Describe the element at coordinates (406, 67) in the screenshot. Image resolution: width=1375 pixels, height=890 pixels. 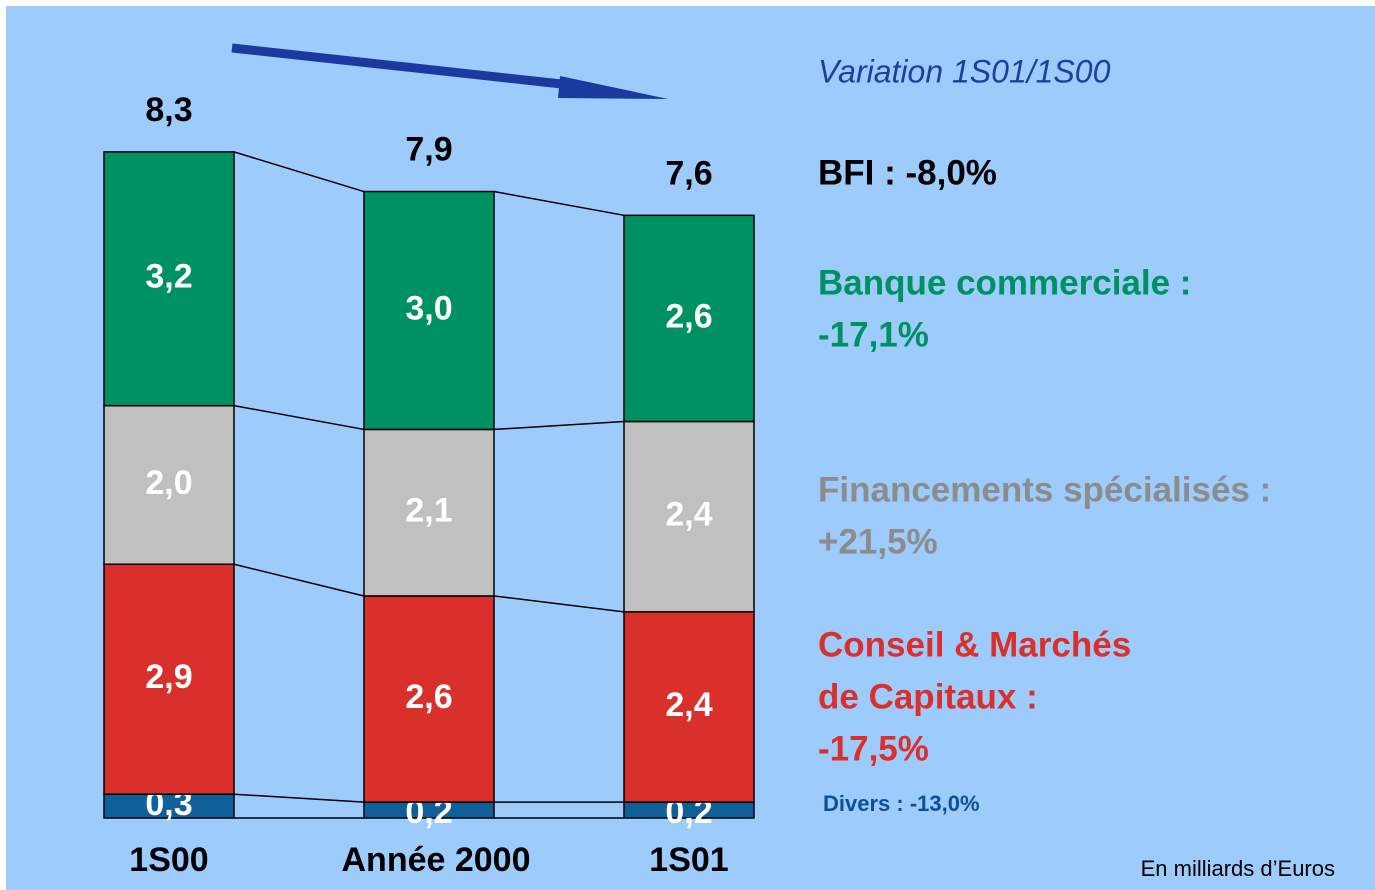
I see `trend-arrow` at that location.